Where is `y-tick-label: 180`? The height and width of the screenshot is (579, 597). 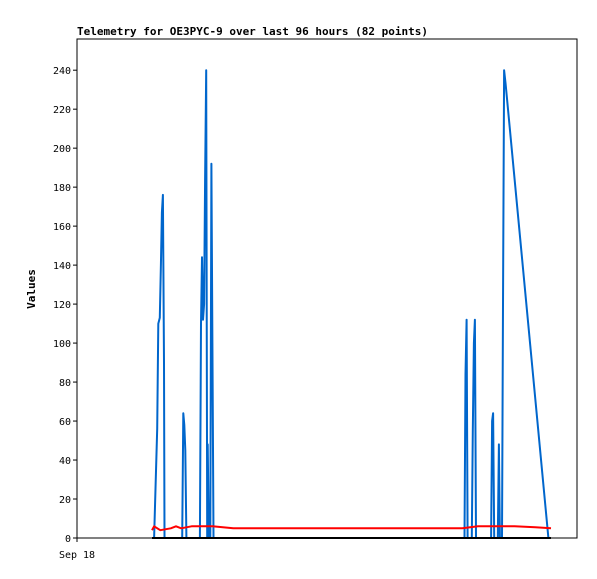 y-tick-label: 180 is located at coordinates (62, 188).